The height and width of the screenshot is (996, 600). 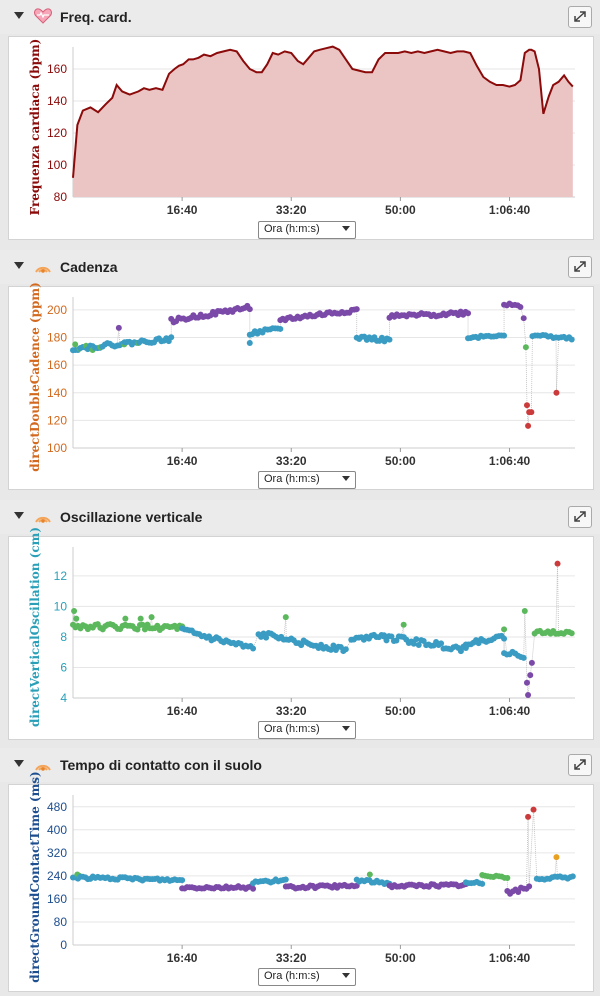 What do you see at coordinates (314, 632) in the screenshot?
I see `vertical-oscillation-chart: 4 6 8 10 12 16:40 33:20 50:00 1:06:40` at bounding box center [314, 632].